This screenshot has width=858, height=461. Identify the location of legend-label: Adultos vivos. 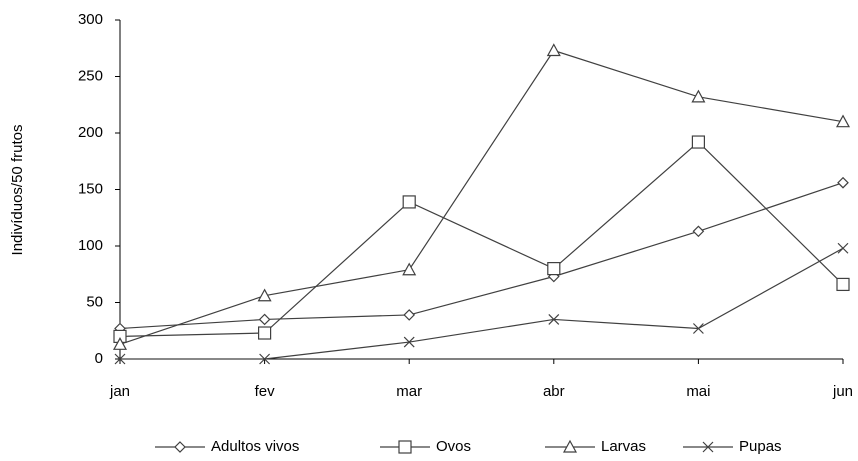
(255, 446).